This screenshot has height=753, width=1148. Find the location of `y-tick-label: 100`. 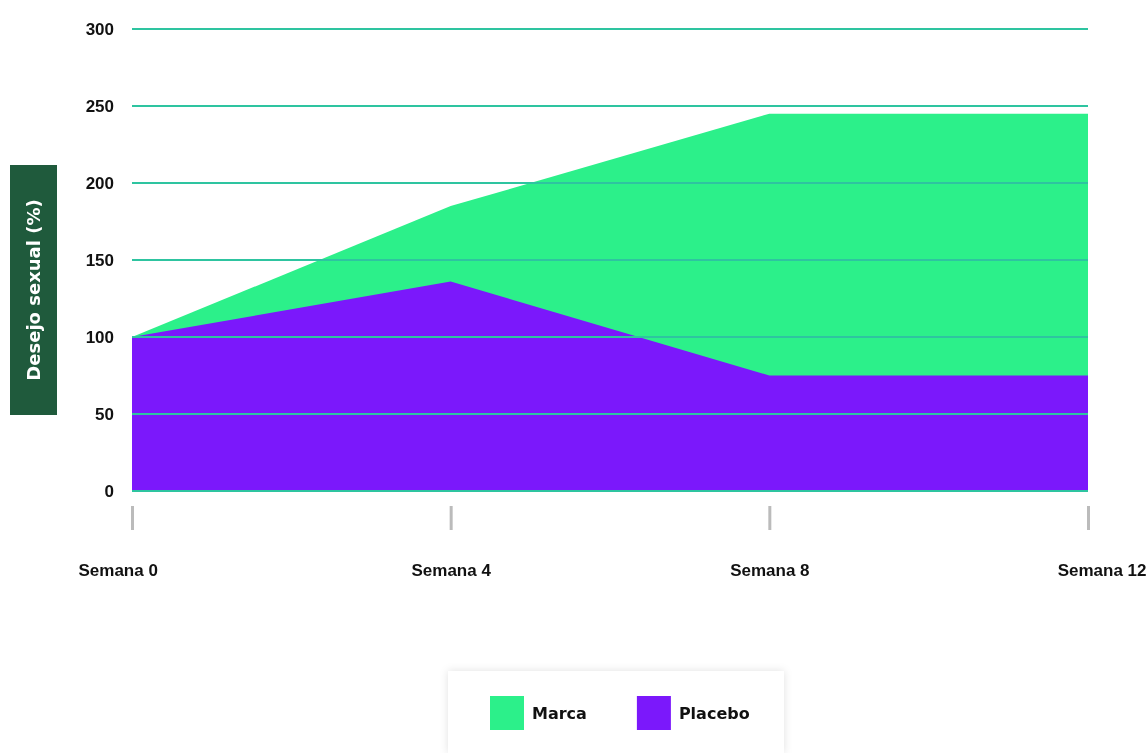

y-tick-label: 100 is located at coordinates (99, 337).